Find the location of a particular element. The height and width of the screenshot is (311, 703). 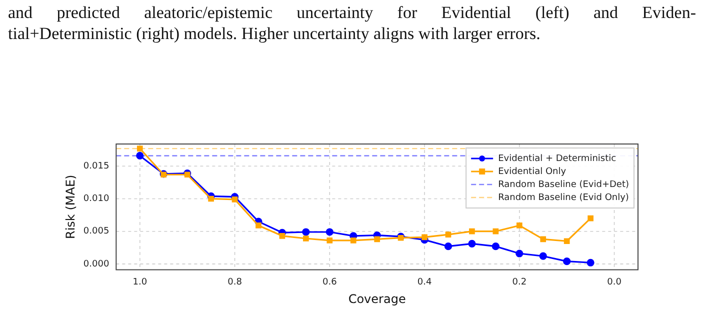

x-tick-label: 0.8 is located at coordinates (235, 283).